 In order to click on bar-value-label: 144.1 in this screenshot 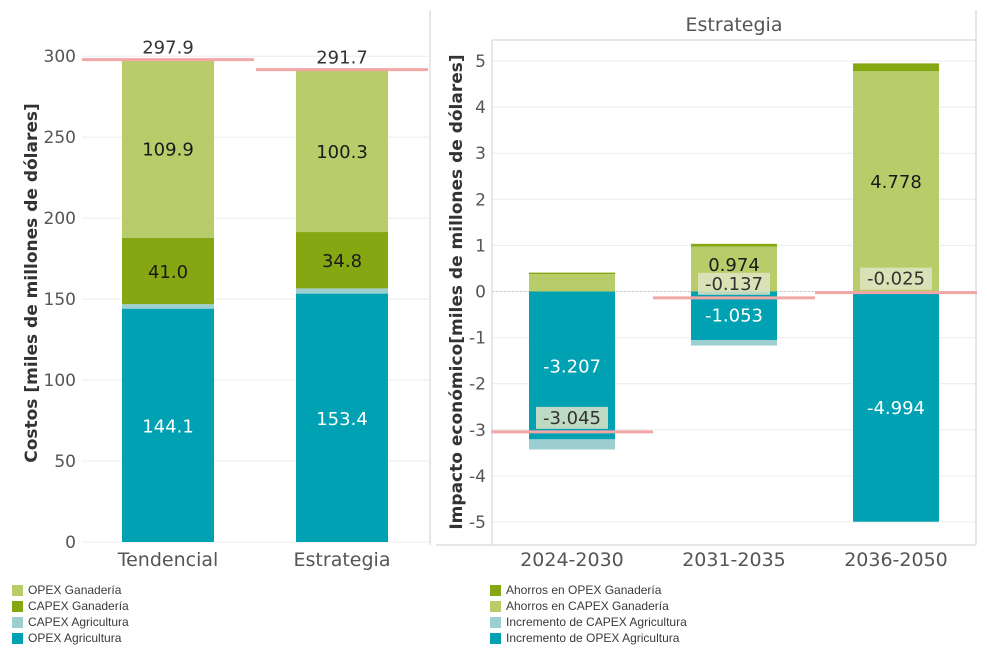, I will do `click(168, 426)`.